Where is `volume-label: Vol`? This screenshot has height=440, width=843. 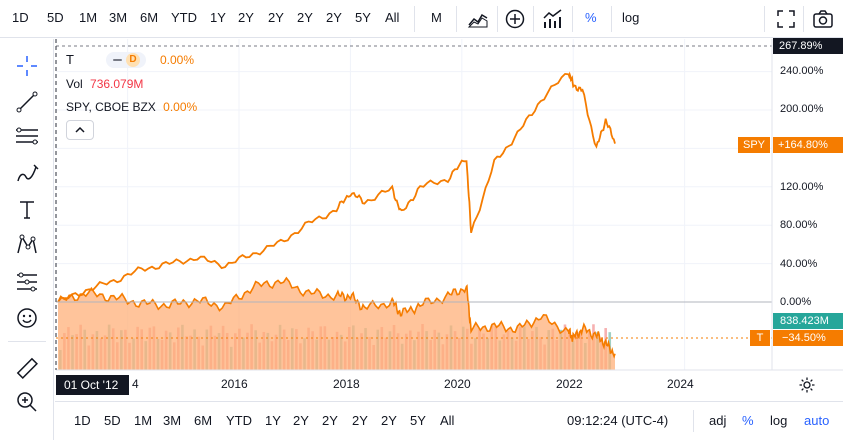 volume-label: Vol is located at coordinates (74, 84).